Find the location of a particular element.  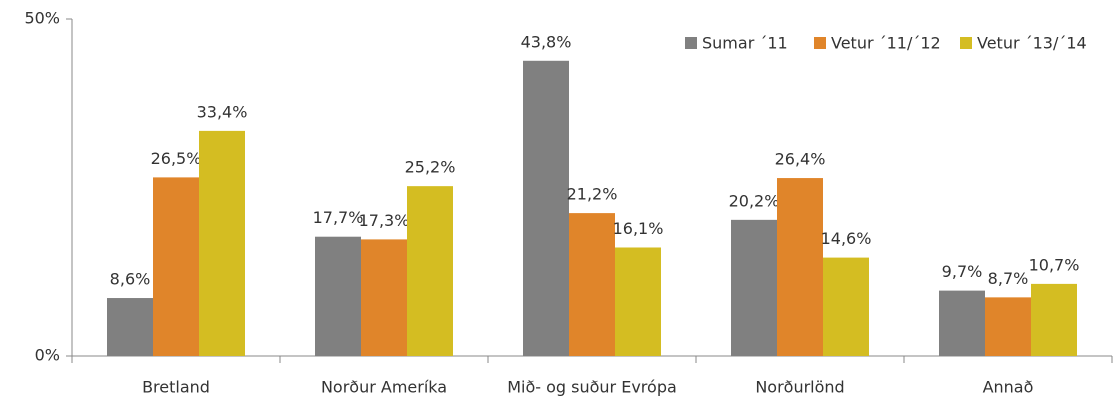

value-label: 14,6% is located at coordinates (846, 238).